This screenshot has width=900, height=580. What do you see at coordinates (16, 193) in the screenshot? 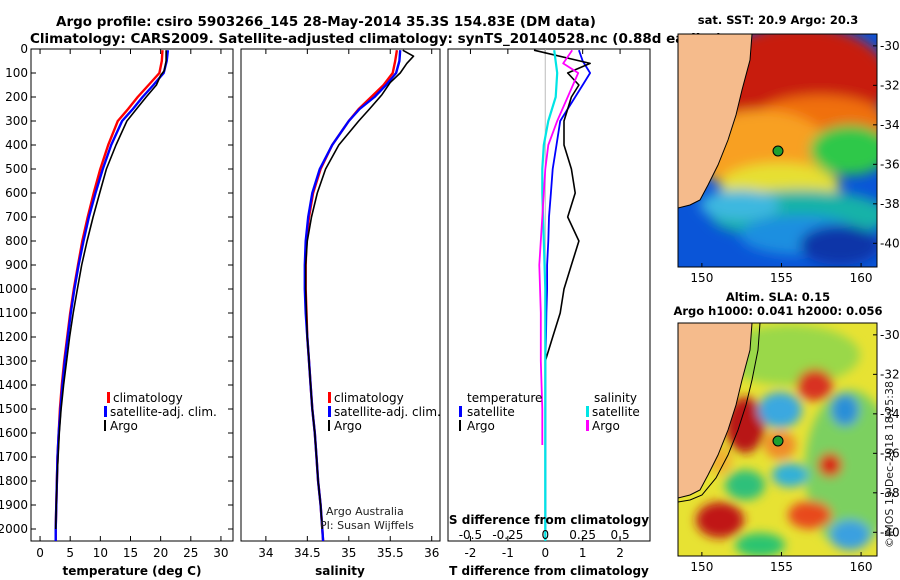
I see `depth-tick-label: 600` at bounding box center [16, 193].